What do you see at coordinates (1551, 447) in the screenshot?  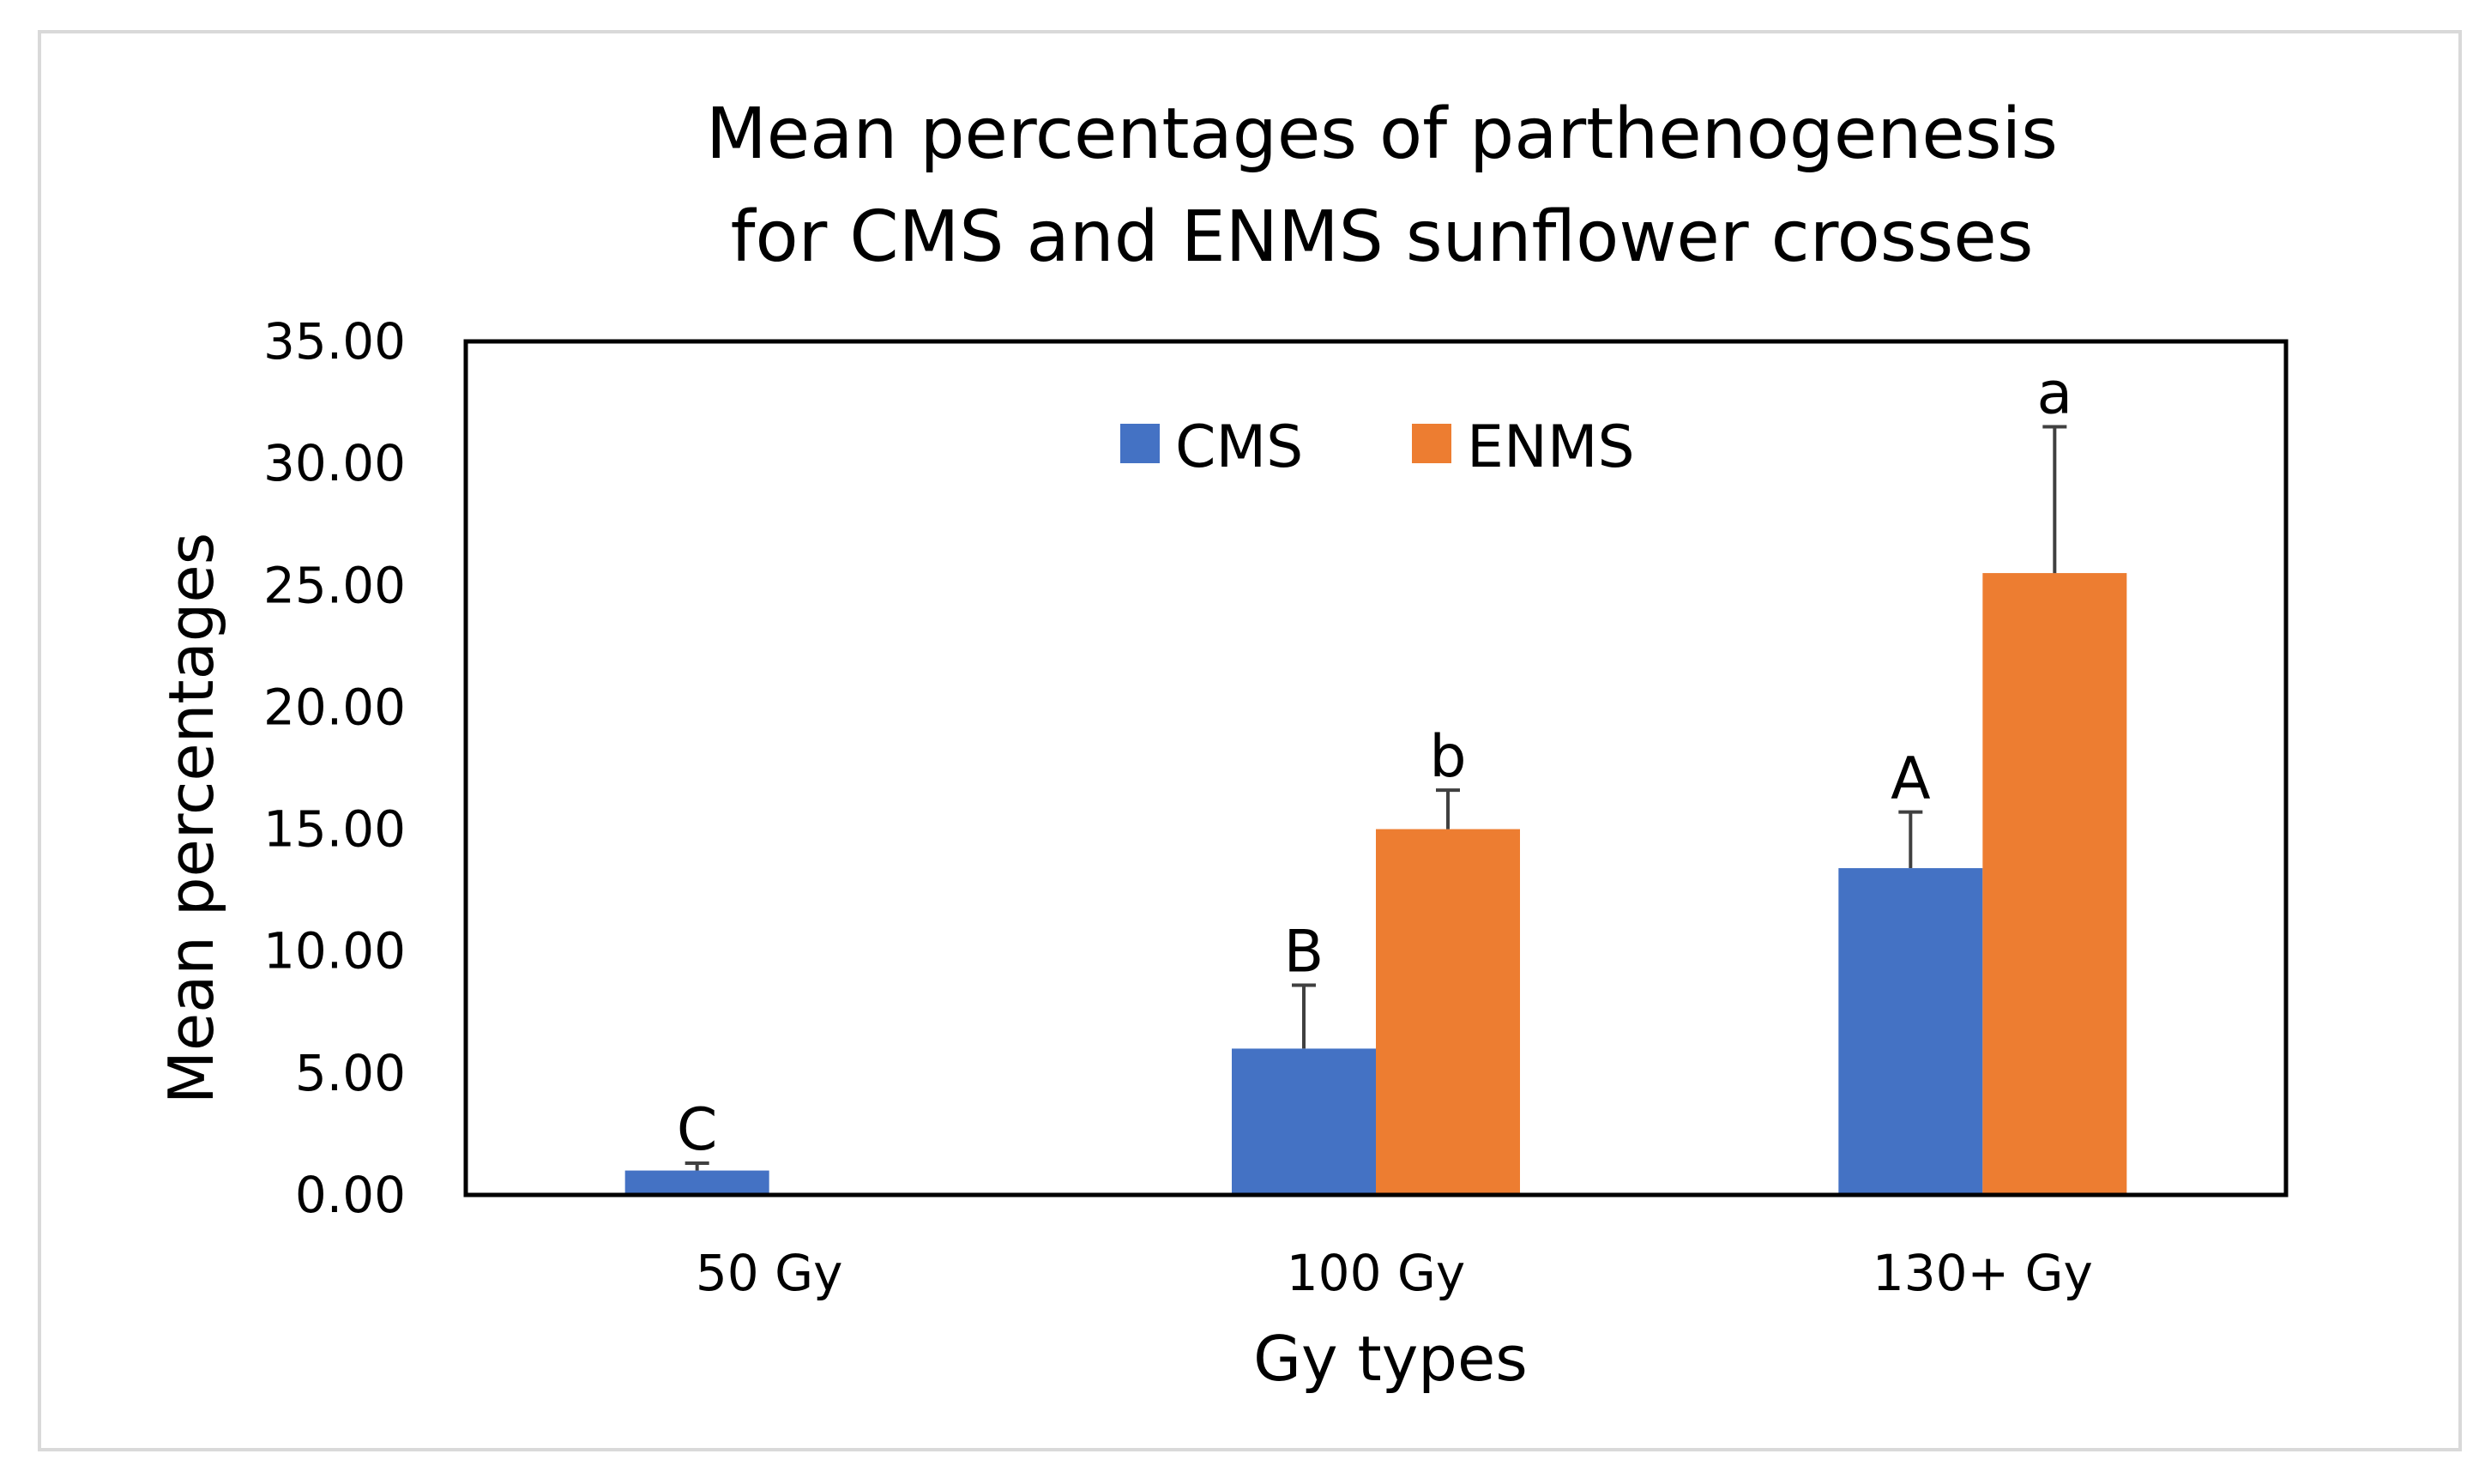 I see `legend-label-enms: ENMS` at bounding box center [1551, 447].